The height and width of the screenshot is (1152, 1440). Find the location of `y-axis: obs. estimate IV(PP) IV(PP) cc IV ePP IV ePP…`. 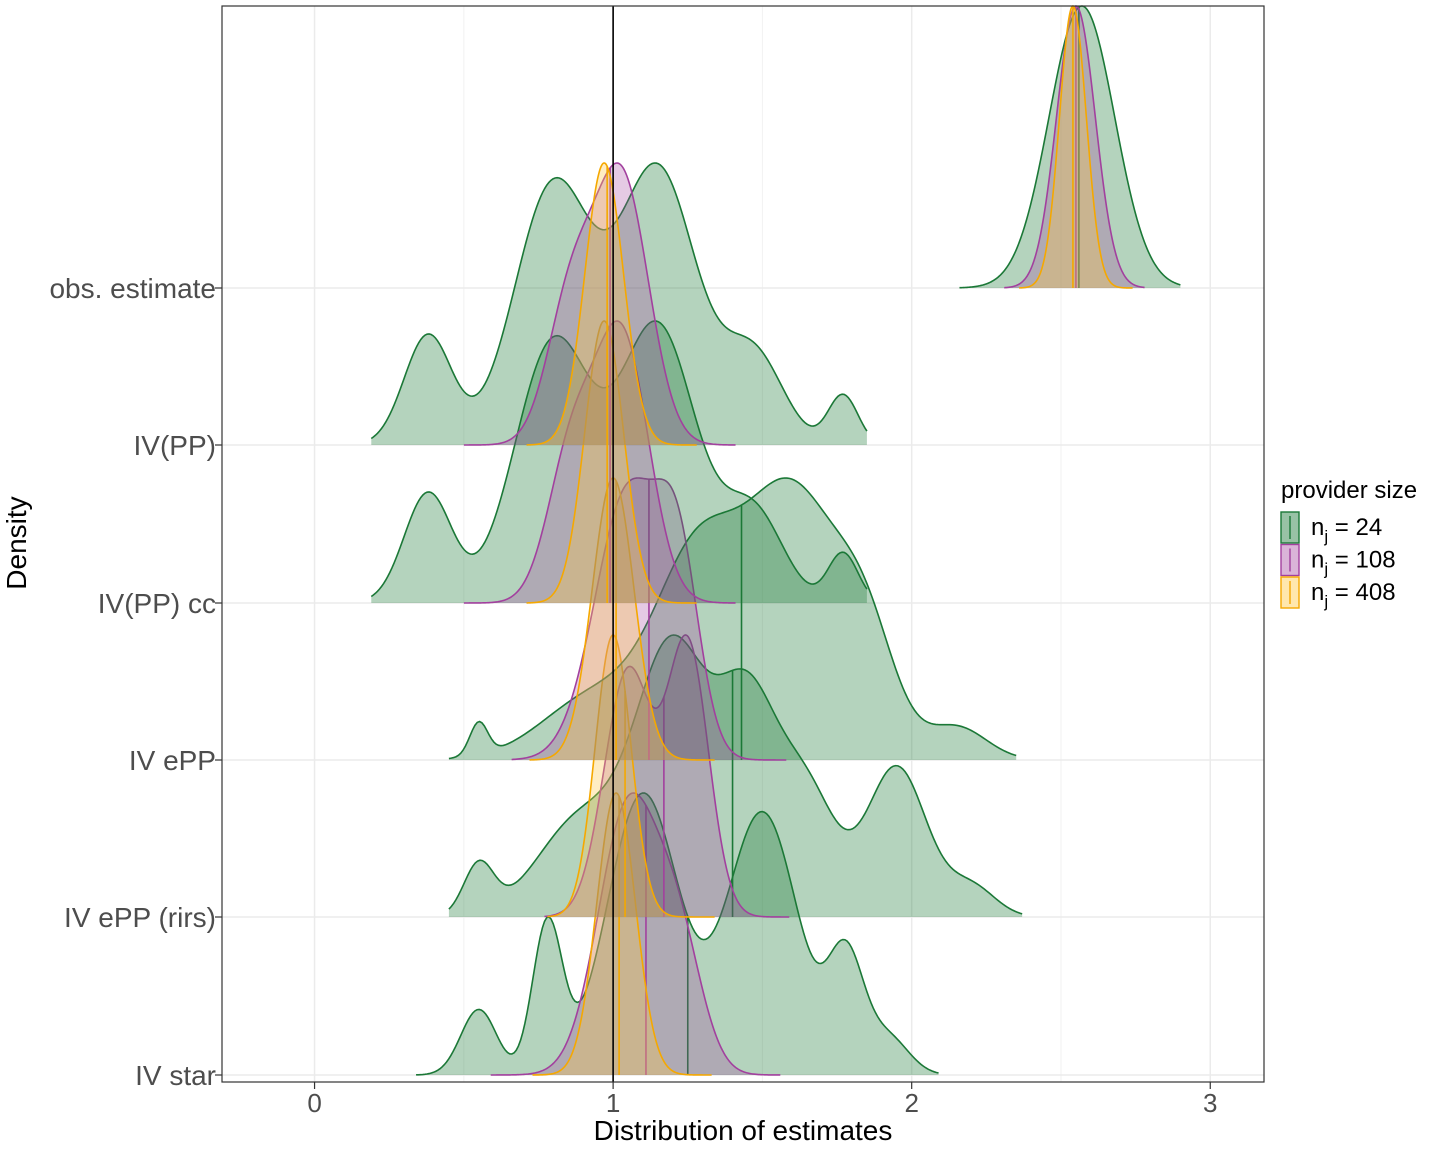

y-axis: obs. estimate IV(PP) IV(PP) cc IV ePP IV ePP… is located at coordinates (135, 682).